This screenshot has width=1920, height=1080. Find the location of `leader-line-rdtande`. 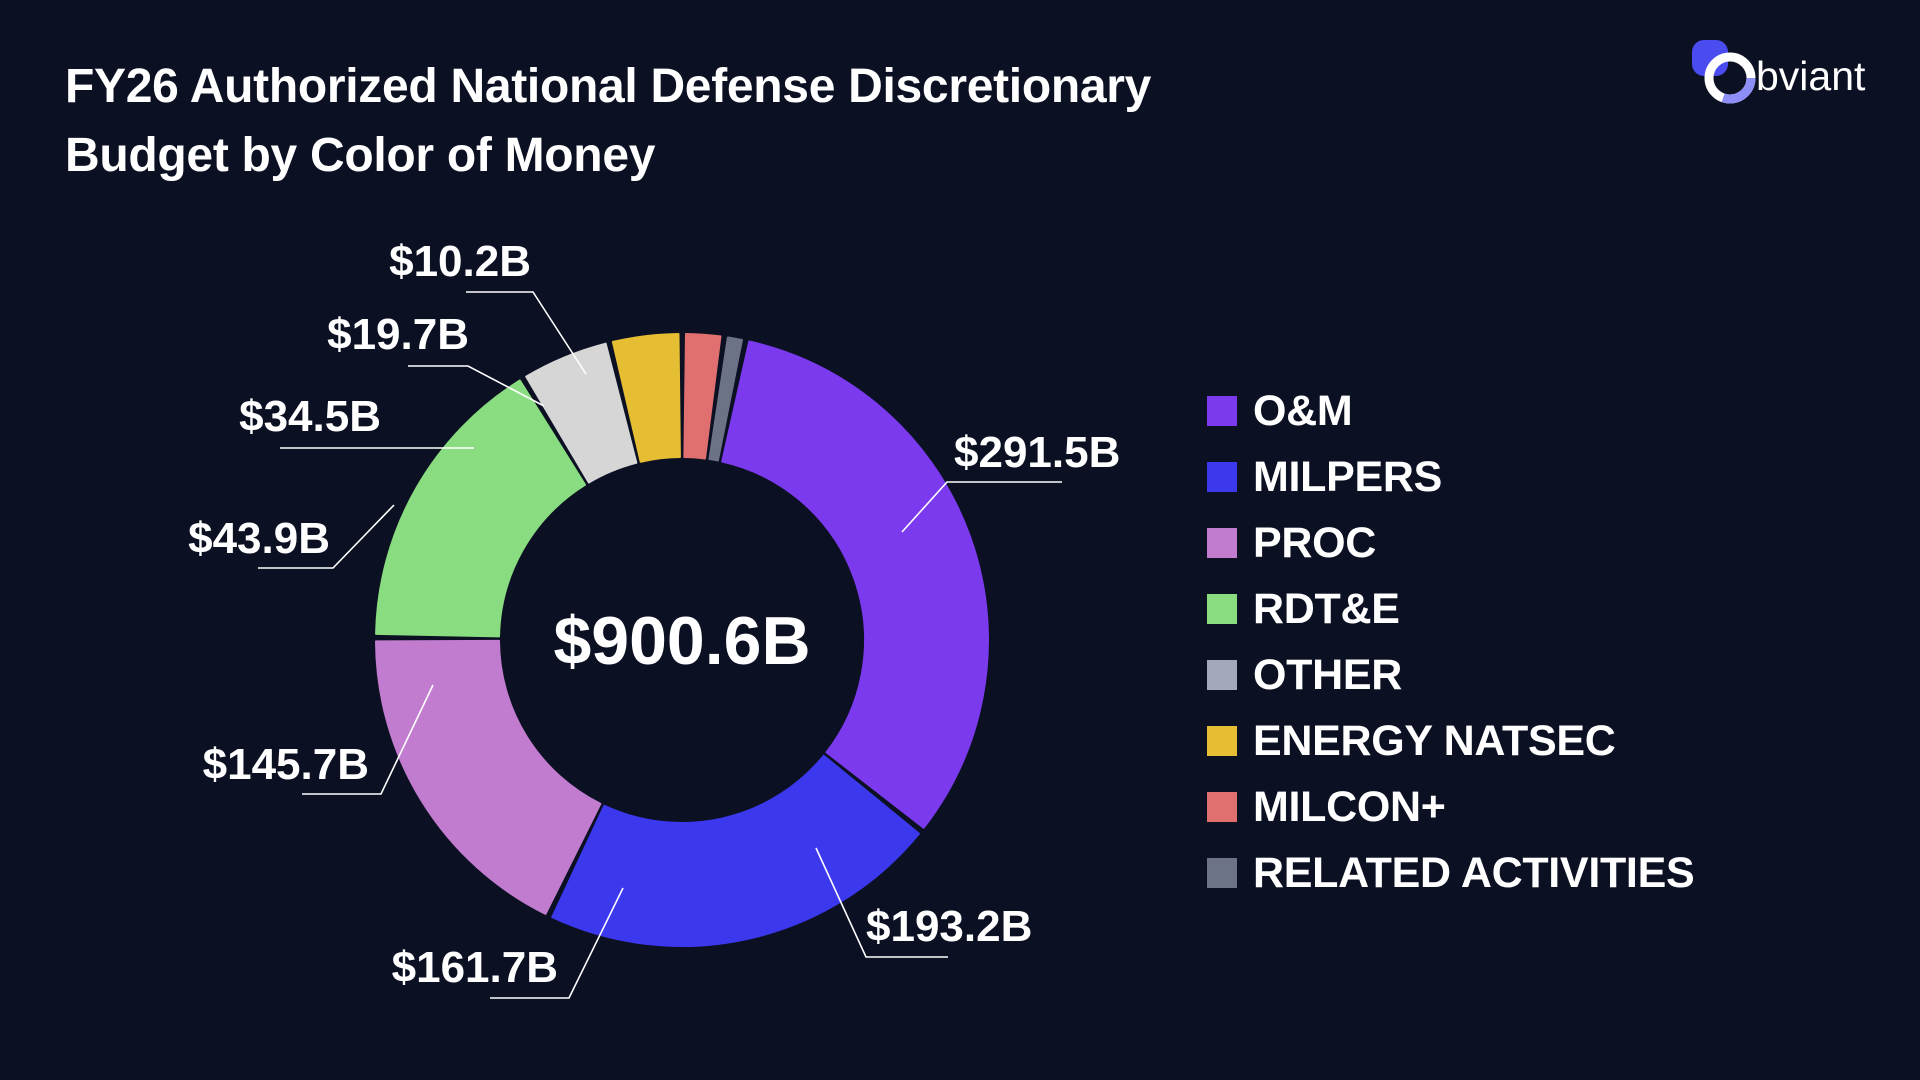

leader-line-rdtande is located at coordinates (368, 739).